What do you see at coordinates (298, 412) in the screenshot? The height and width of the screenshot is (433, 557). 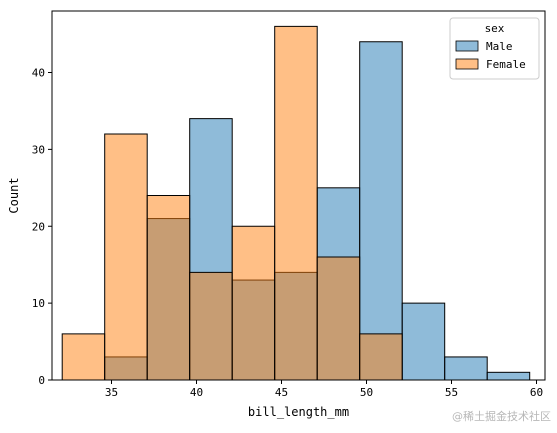 I see `x-axis-label: bill_length_mm` at bounding box center [298, 412].